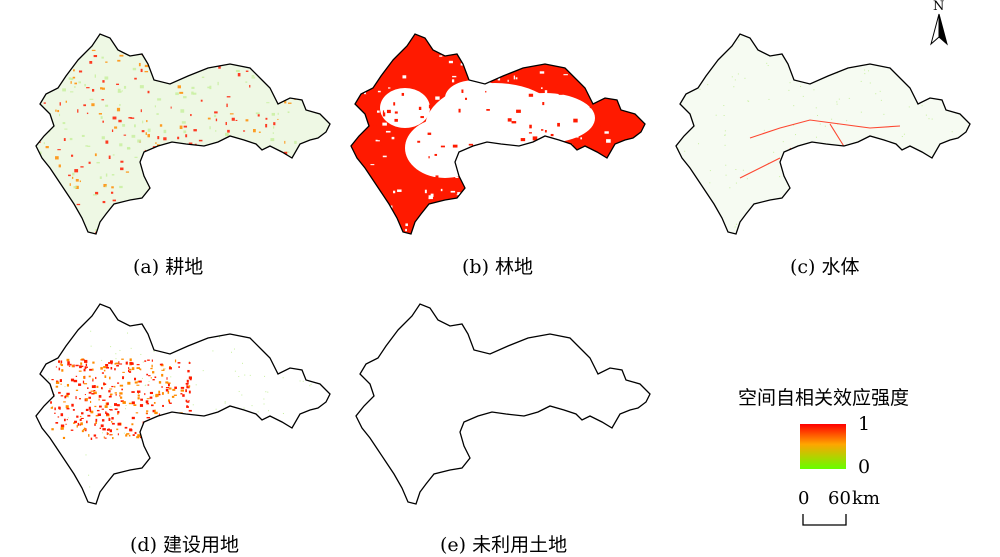  I want to click on caption-e: (e) 未利用土地, so click(504, 545).